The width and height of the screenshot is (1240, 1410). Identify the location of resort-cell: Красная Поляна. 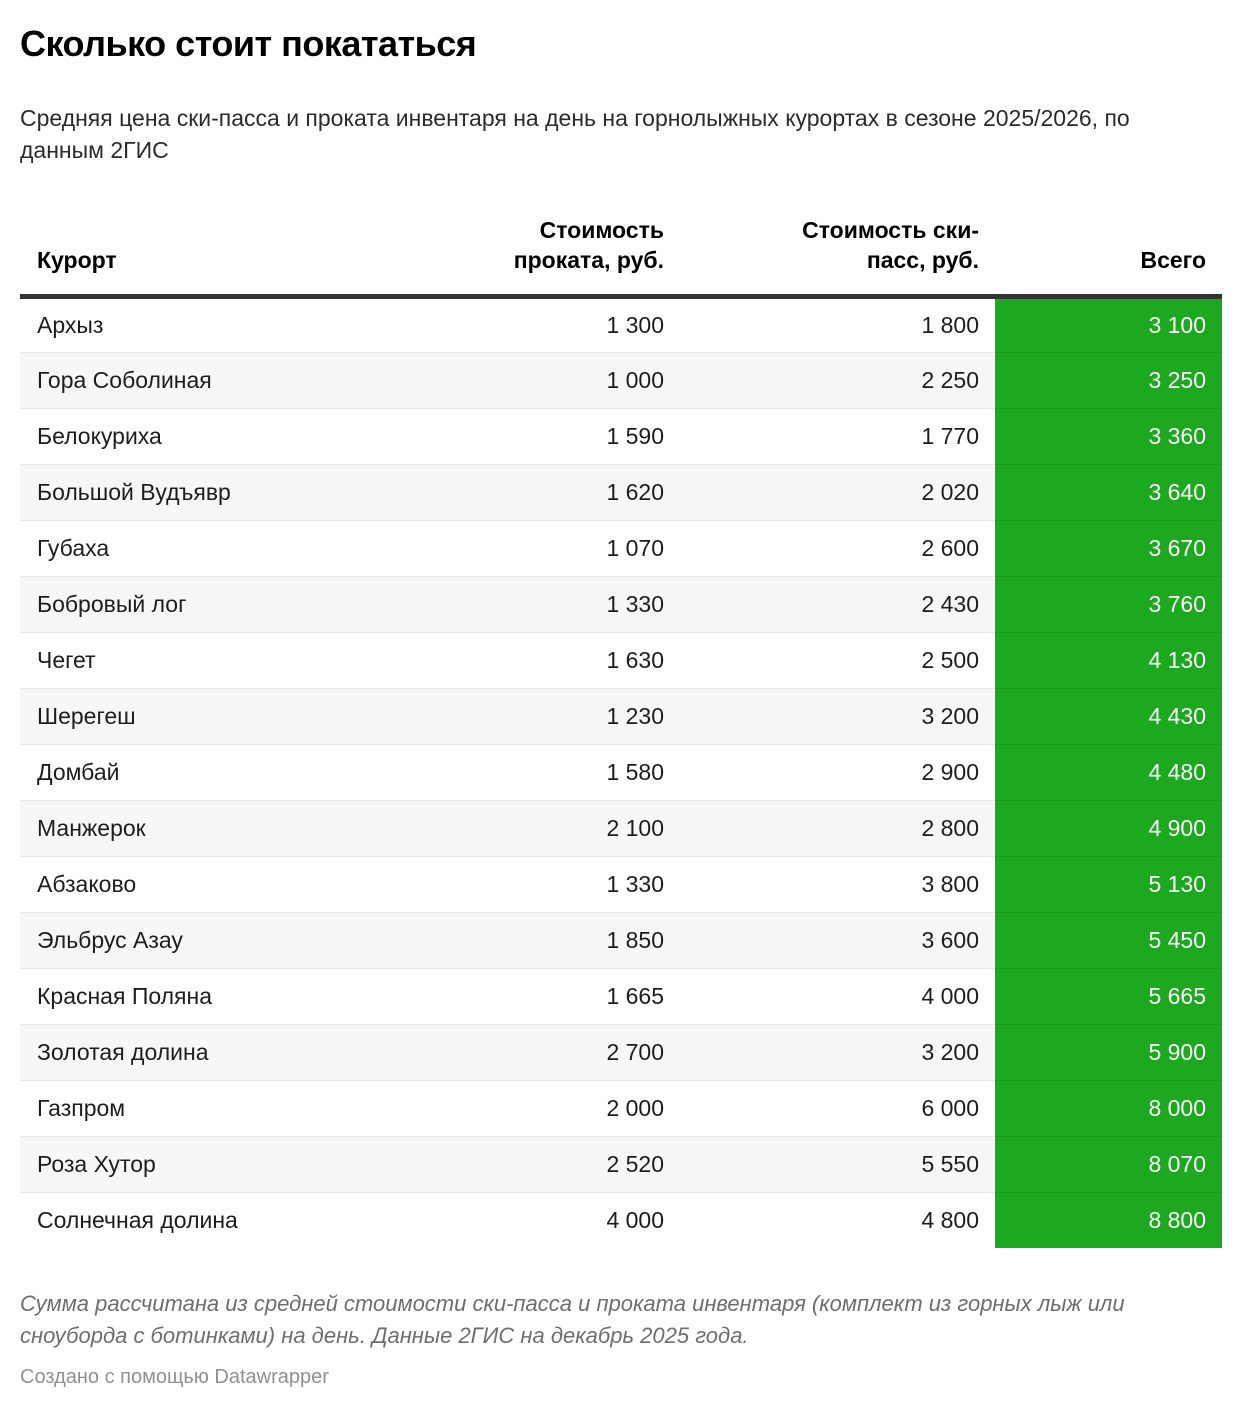
(230, 996).